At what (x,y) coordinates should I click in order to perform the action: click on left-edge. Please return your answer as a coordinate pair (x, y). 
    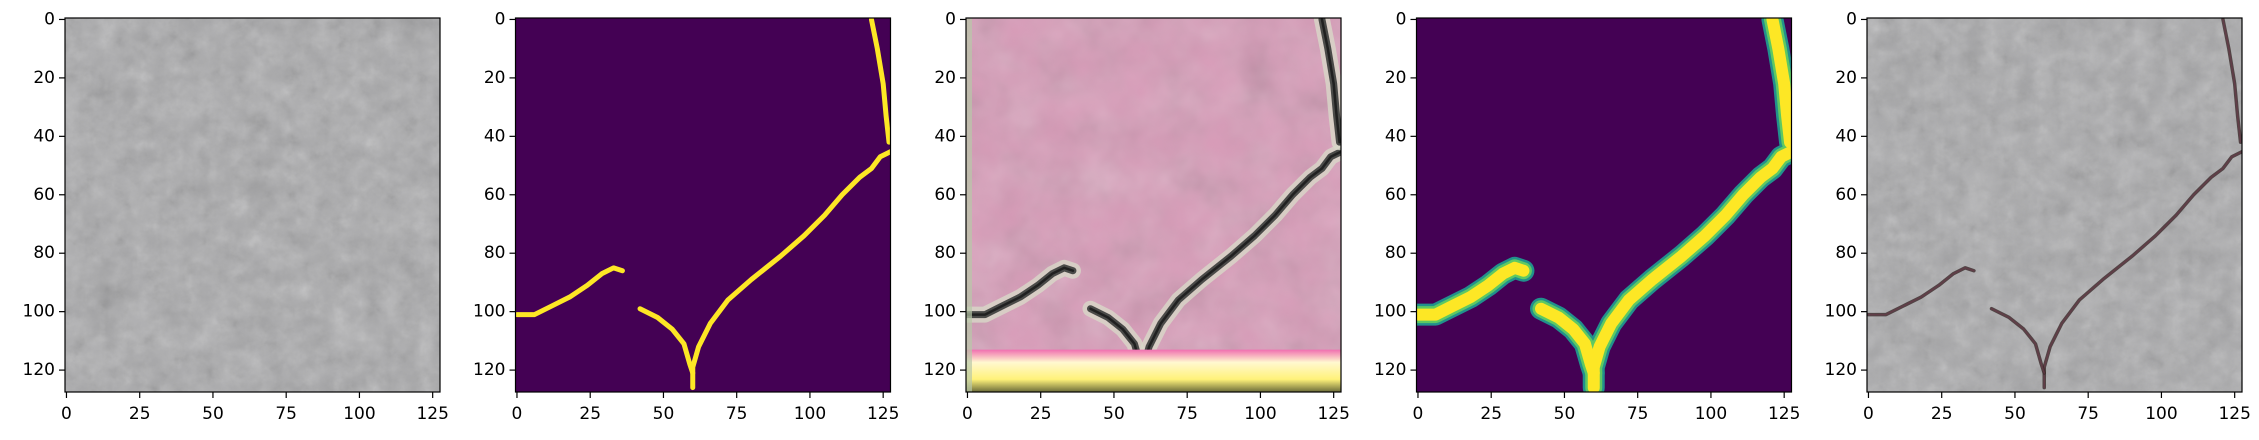
    Looking at the image, I should click on (969, 205).